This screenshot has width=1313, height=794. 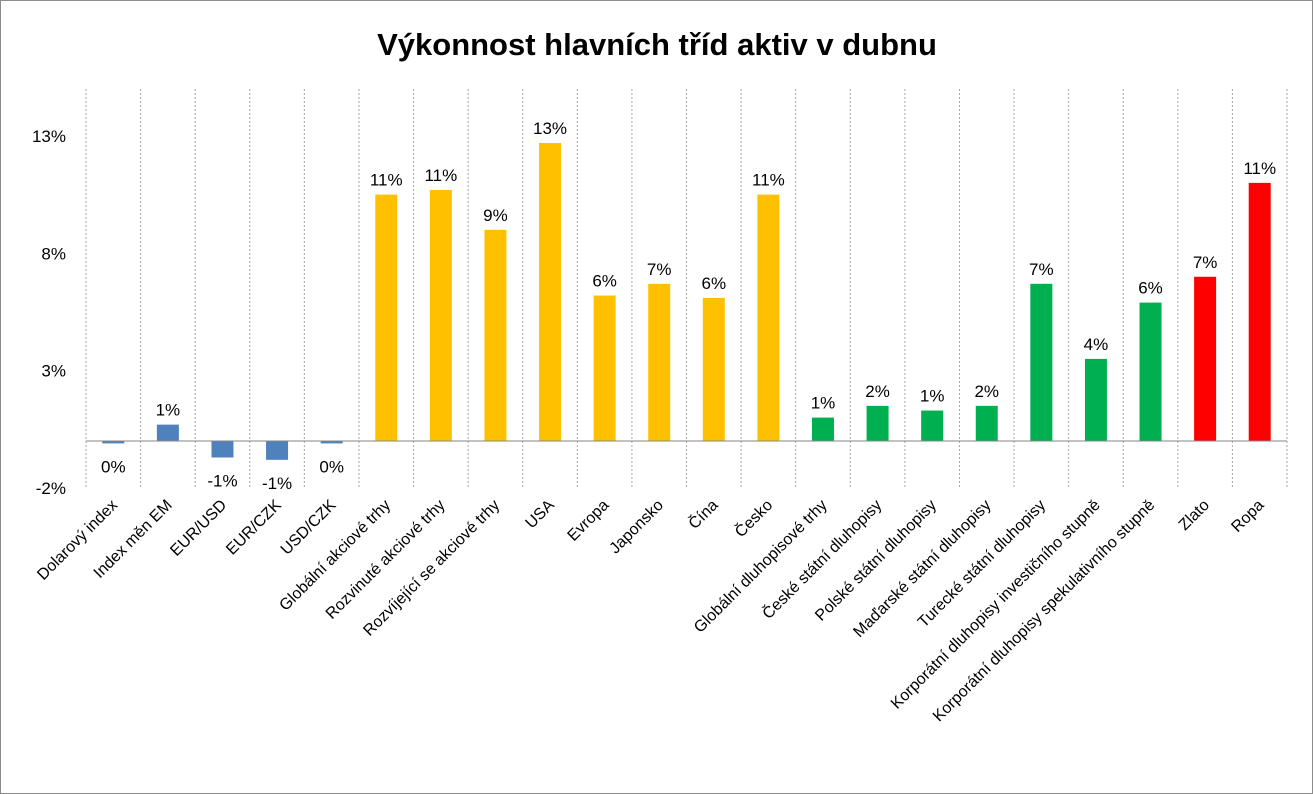 I want to click on data-label: 13%, so click(x=550, y=128).